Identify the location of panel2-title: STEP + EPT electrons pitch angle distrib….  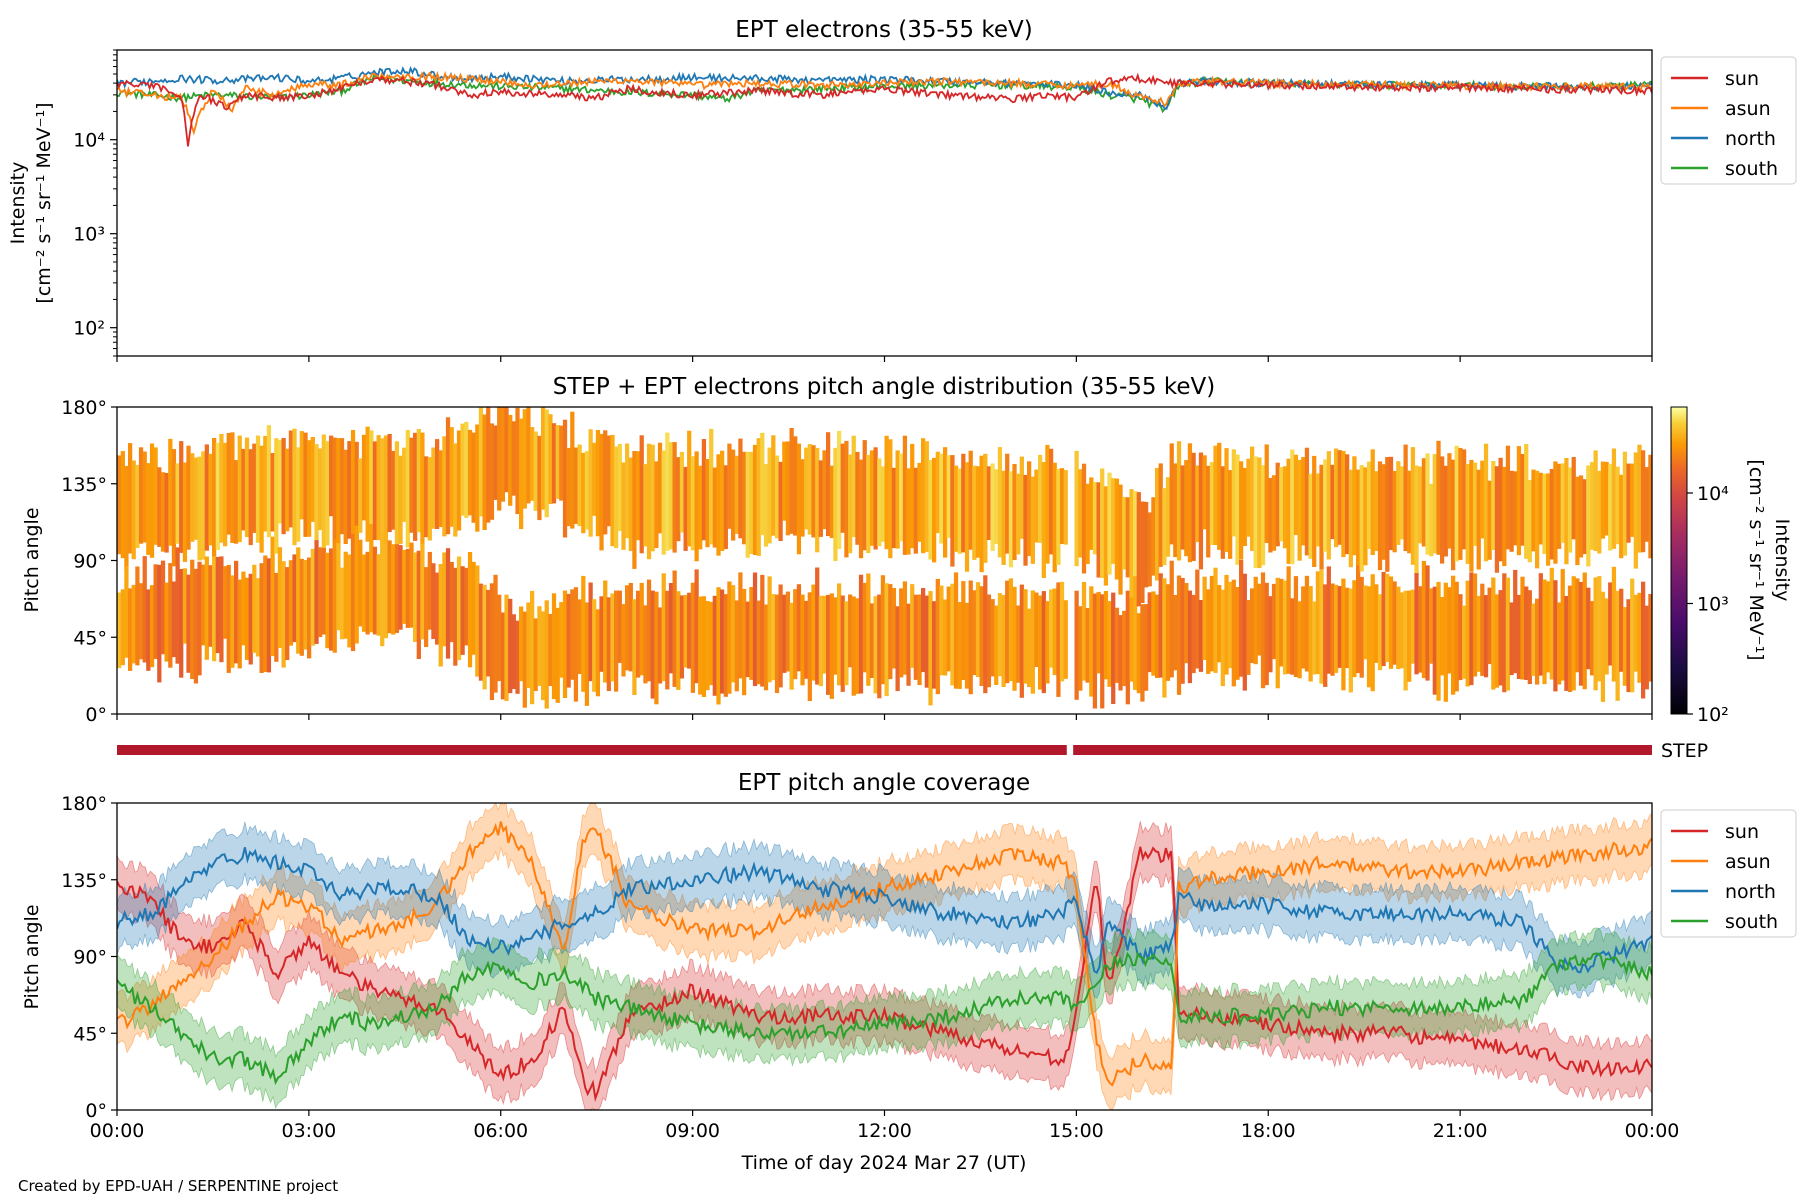
(884, 387).